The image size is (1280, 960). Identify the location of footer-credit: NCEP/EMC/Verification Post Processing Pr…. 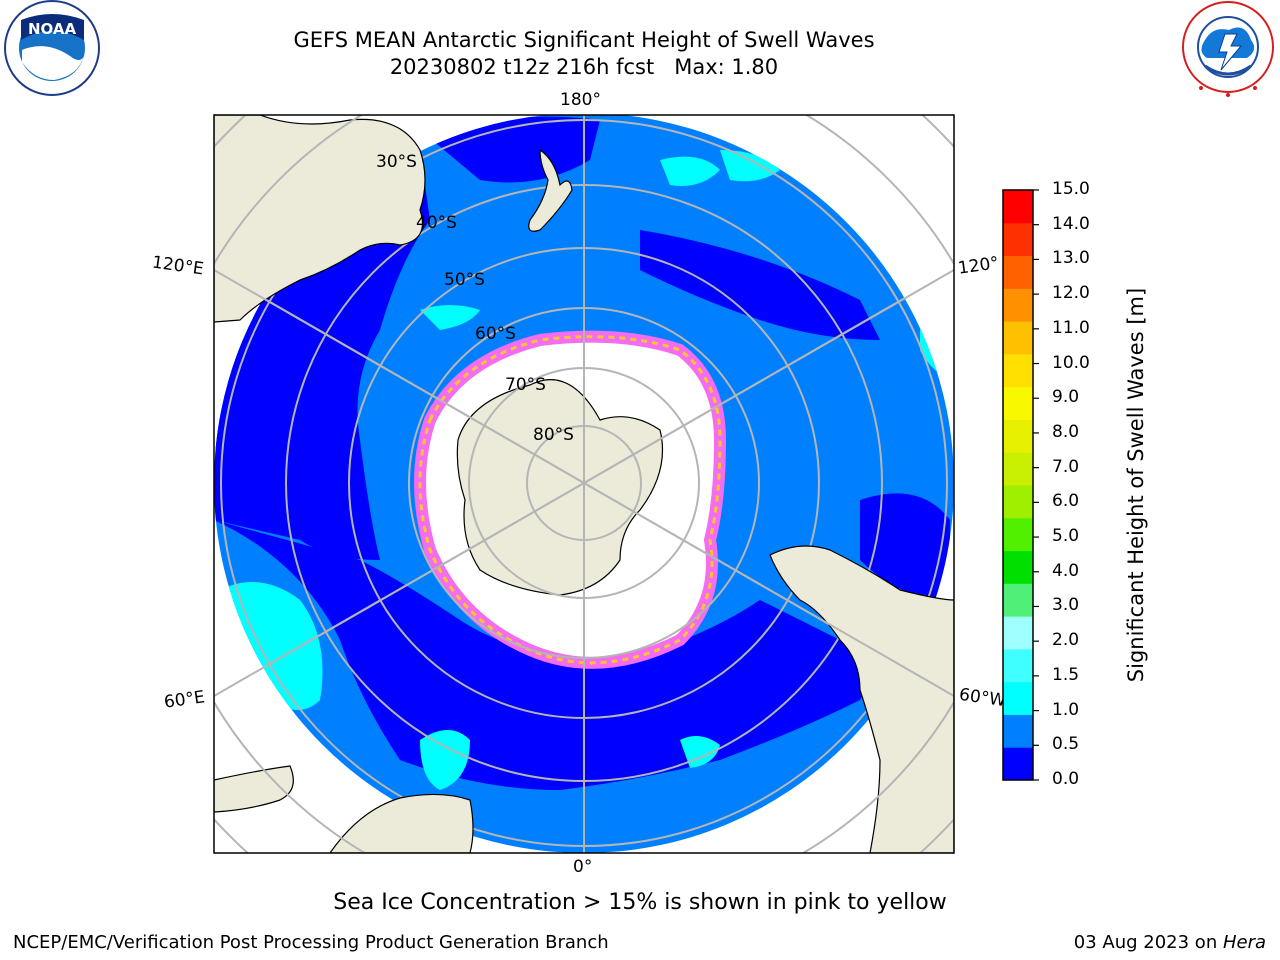
(311, 942).